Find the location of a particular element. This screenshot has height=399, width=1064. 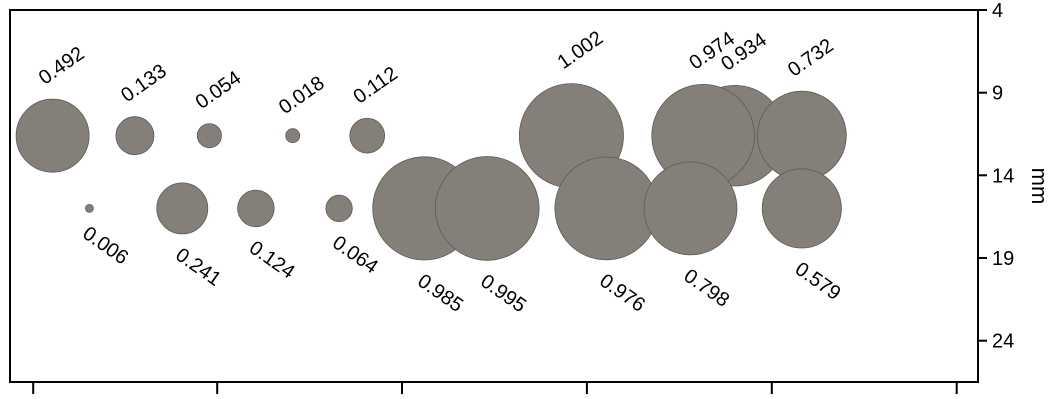

y-axis-label: mm is located at coordinates (1039, 186).